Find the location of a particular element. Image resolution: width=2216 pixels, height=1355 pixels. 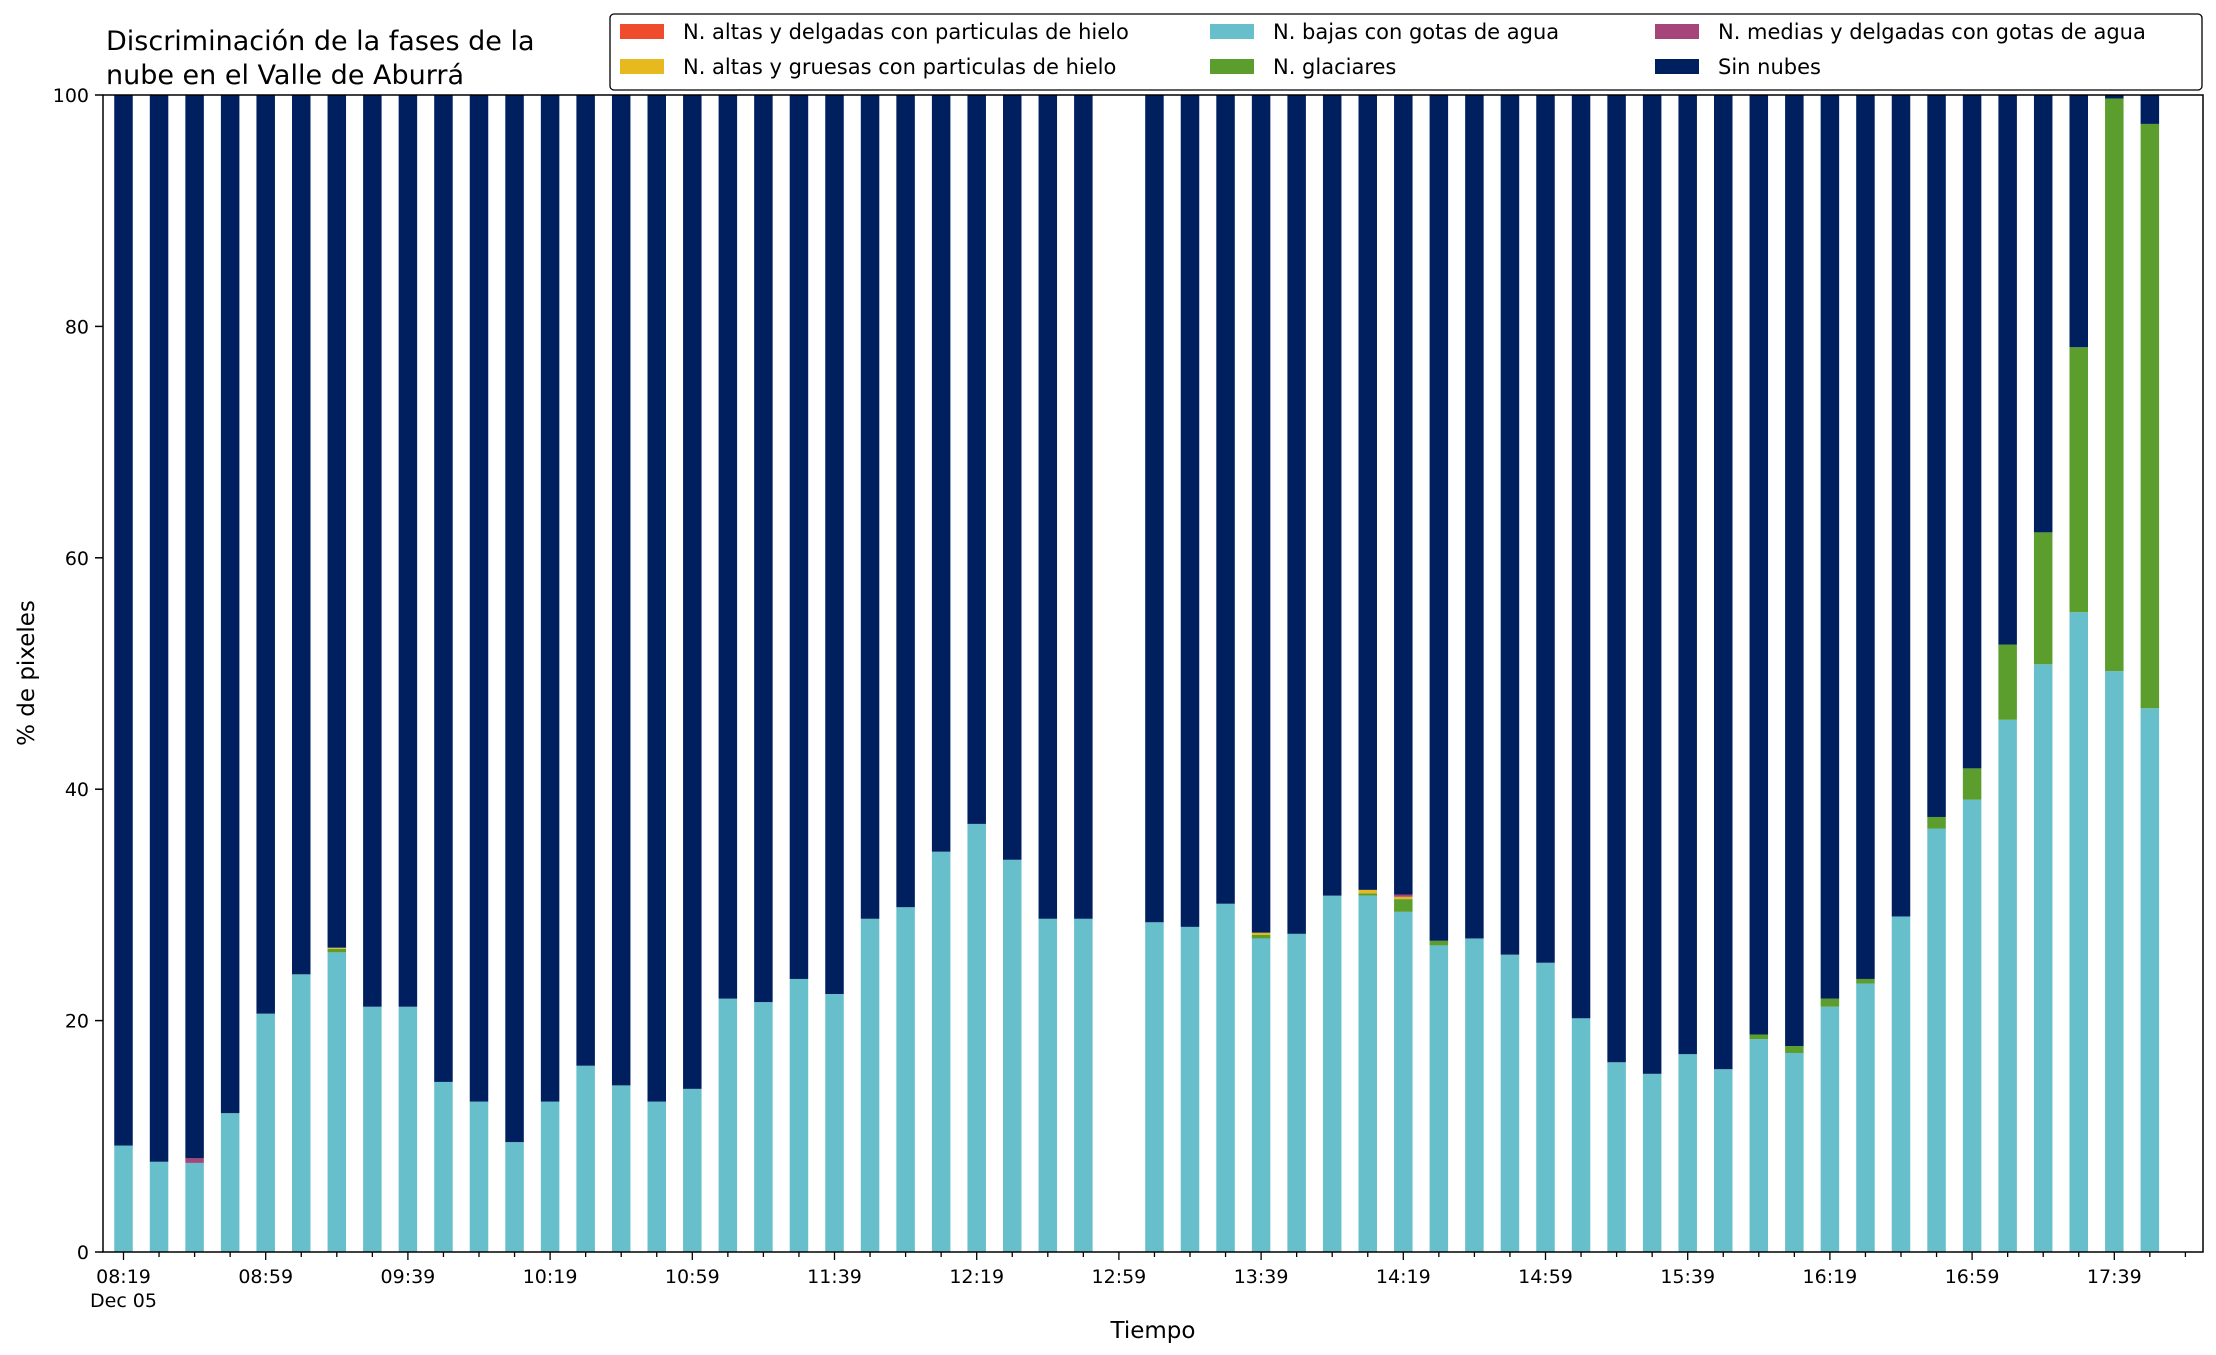

y-tick-label: 20 is located at coordinates (77, 1022).